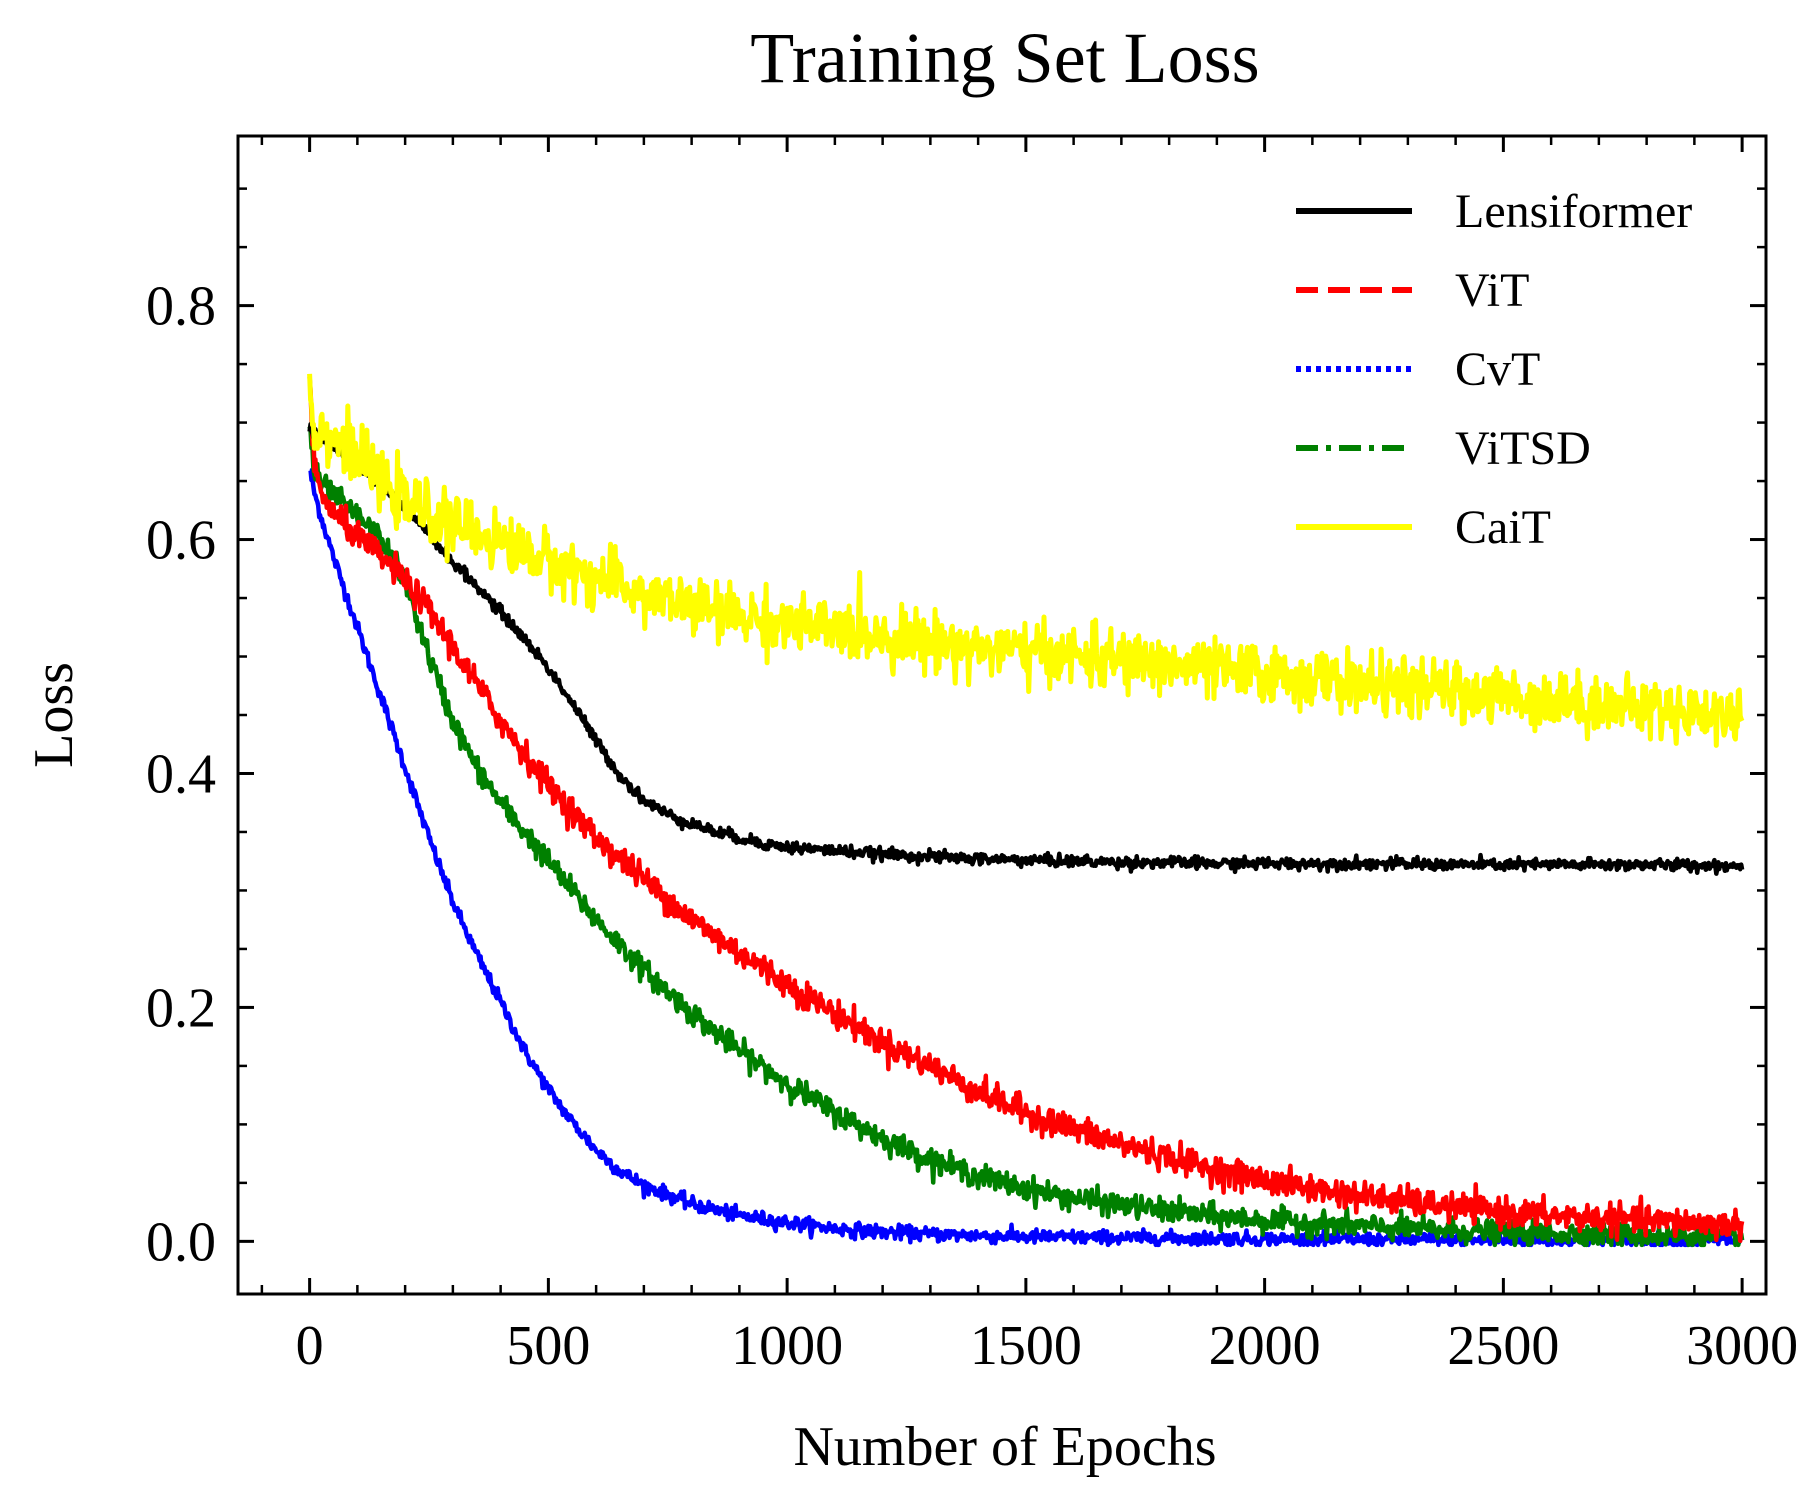 This screenshot has height=1504, width=1801. What do you see at coordinates (548, 1346) in the screenshot?
I see `x-tick-label: 500` at bounding box center [548, 1346].